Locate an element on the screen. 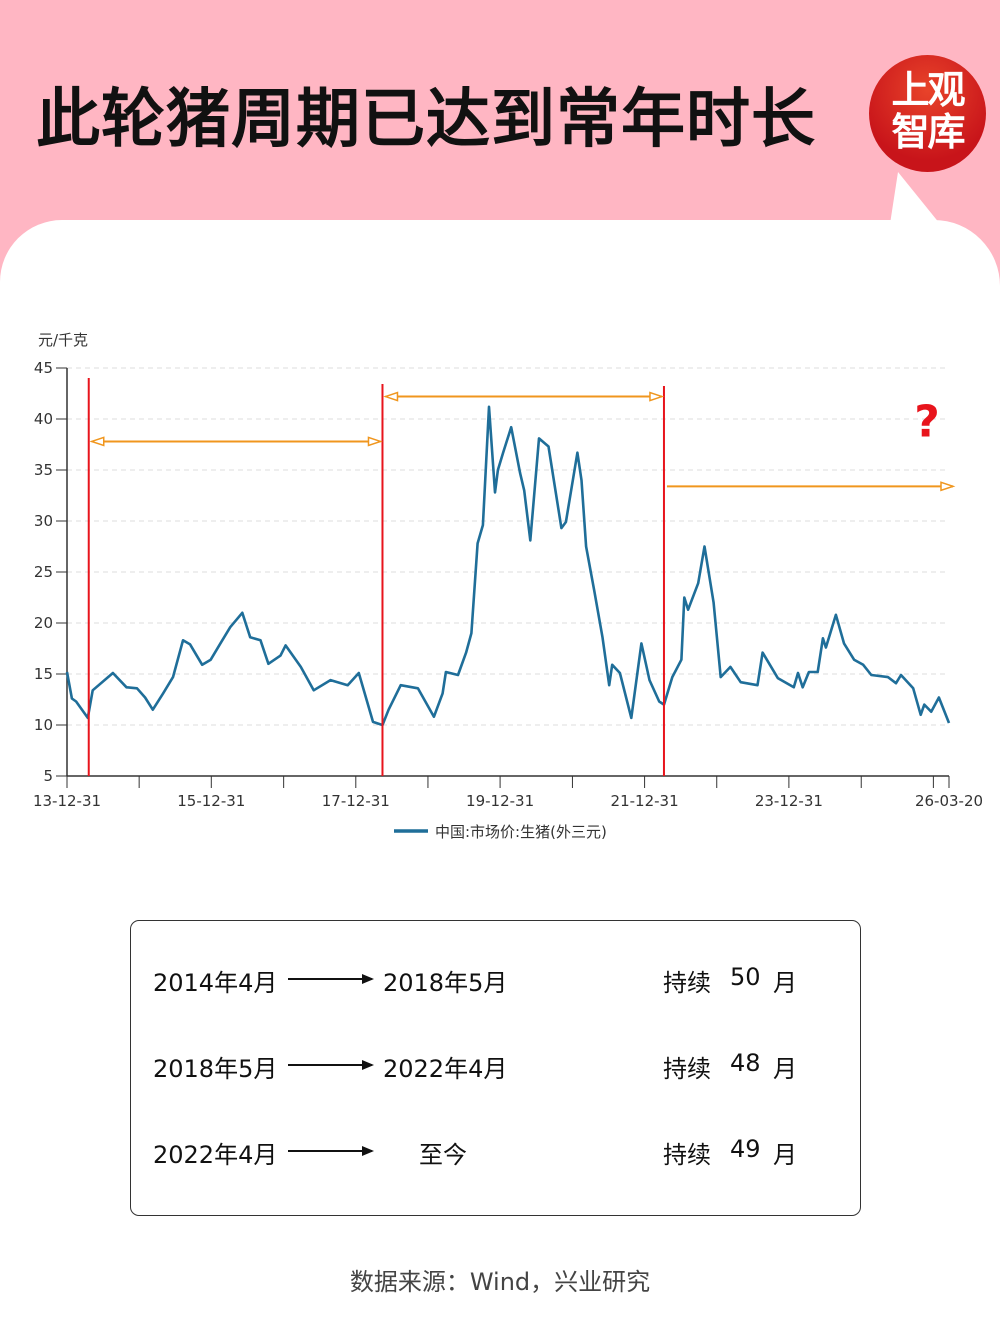 The image size is (1000, 1317). cycle-row: 2022年4月 至今 持续 49 月 is located at coordinates (498, 1152).